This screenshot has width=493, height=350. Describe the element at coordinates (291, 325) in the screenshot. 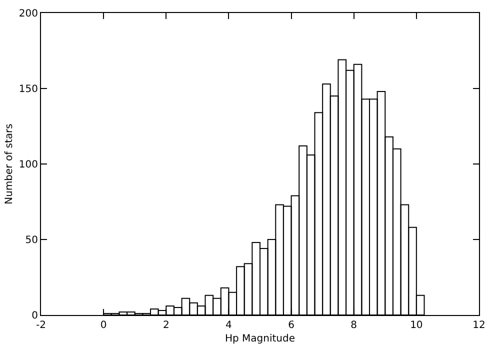

I see `x-tick-label: 6` at that location.